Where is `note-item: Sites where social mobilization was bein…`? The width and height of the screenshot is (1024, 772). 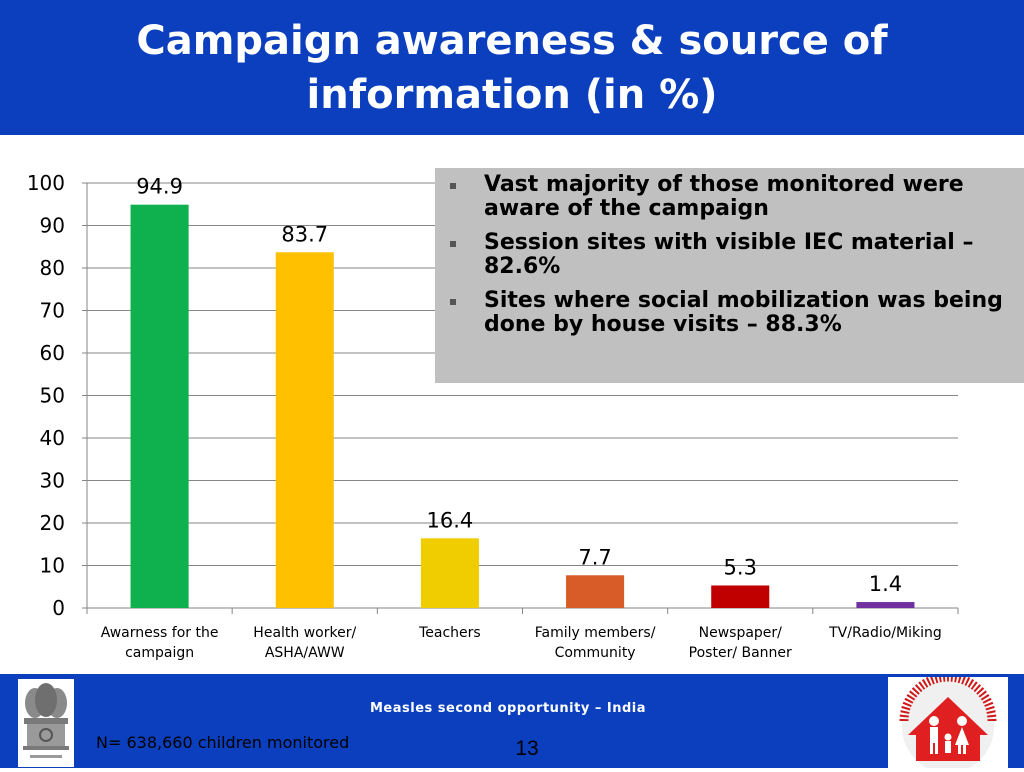 note-item: Sites where social mobilization was bein… is located at coordinates (726, 313).